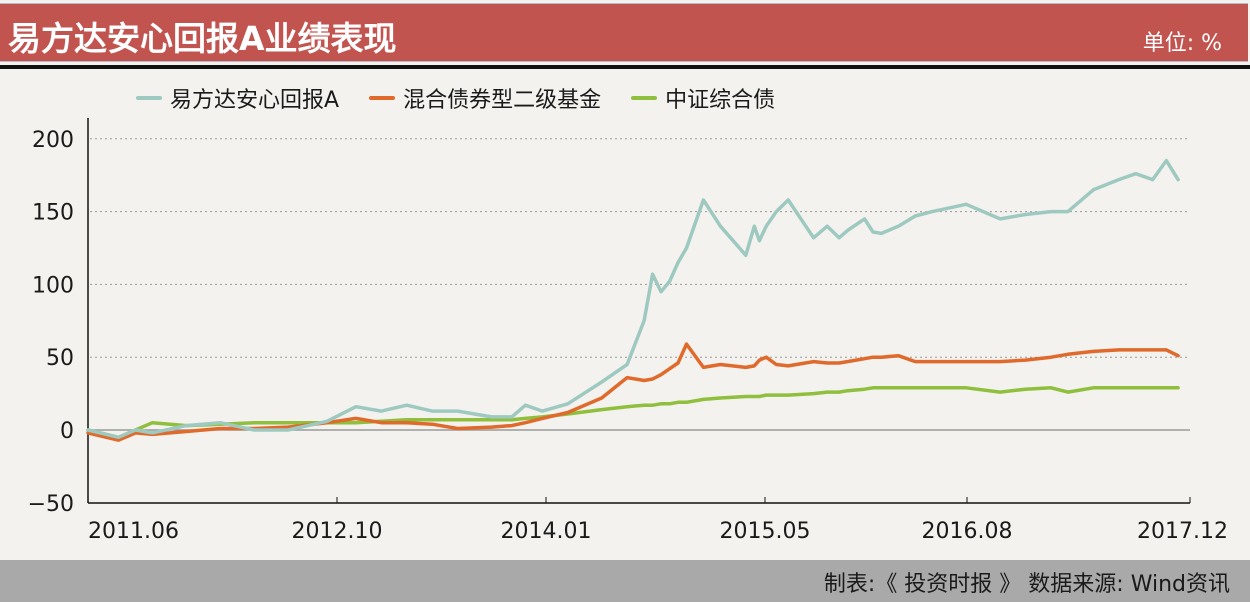  Describe the element at coordinates (625, 581) in the screenshot. I see `footer-bar: 制表:《 投资时报 》 数据来源: Wind资讯` at that location.